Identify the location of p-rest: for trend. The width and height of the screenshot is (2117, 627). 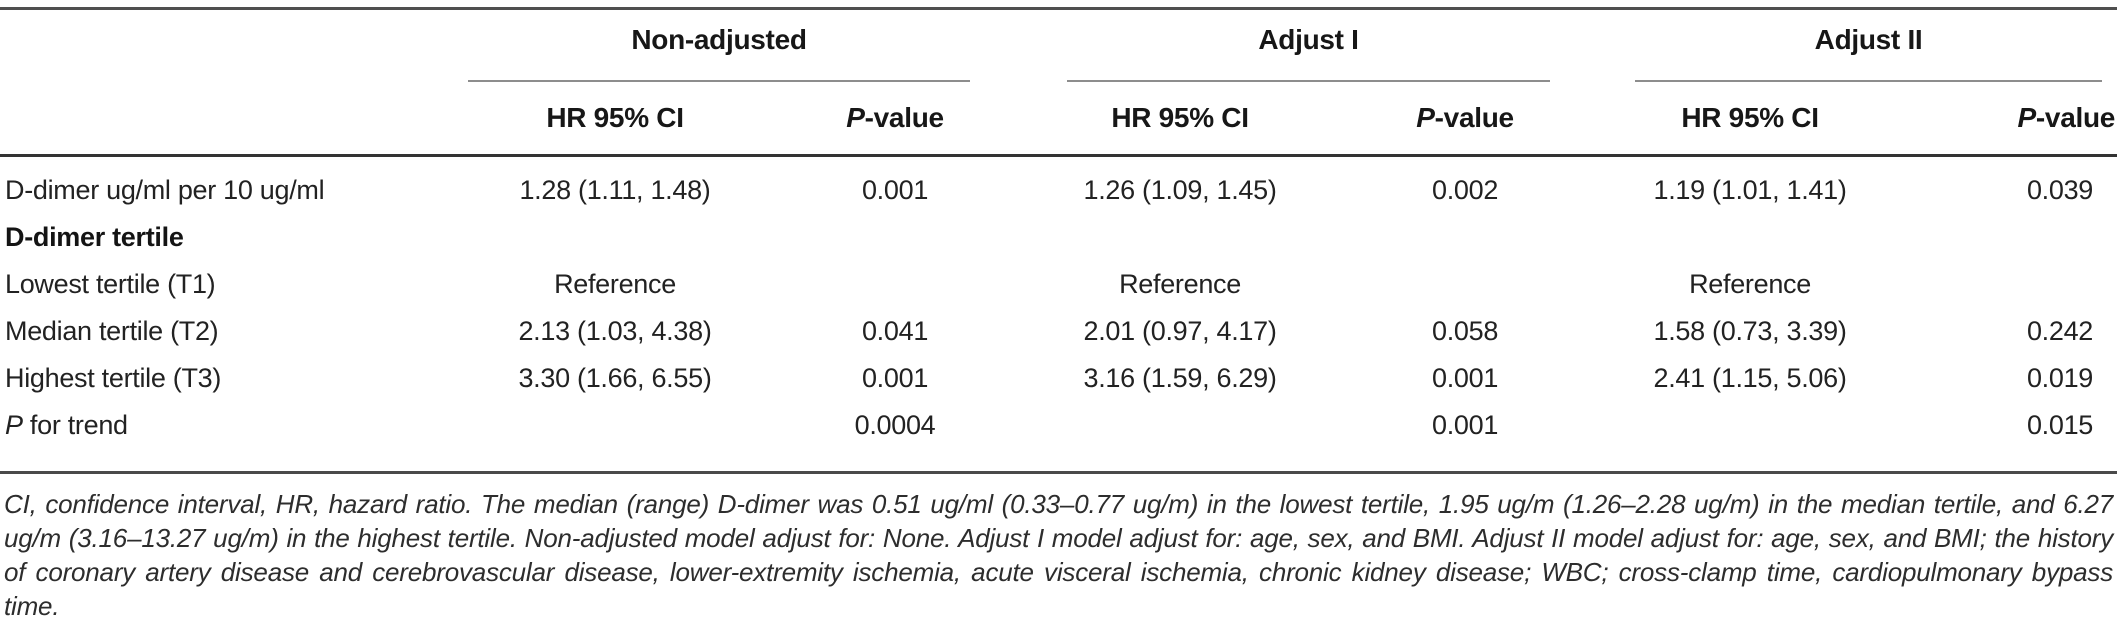
(75, 425).